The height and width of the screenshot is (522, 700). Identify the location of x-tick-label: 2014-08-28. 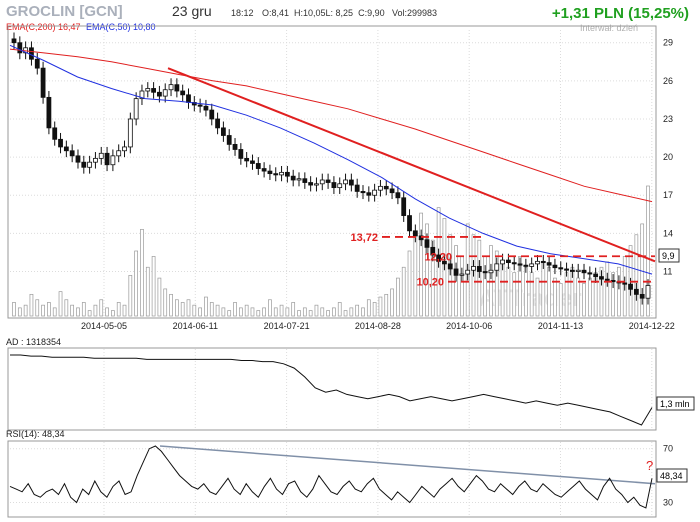
(378, 326).